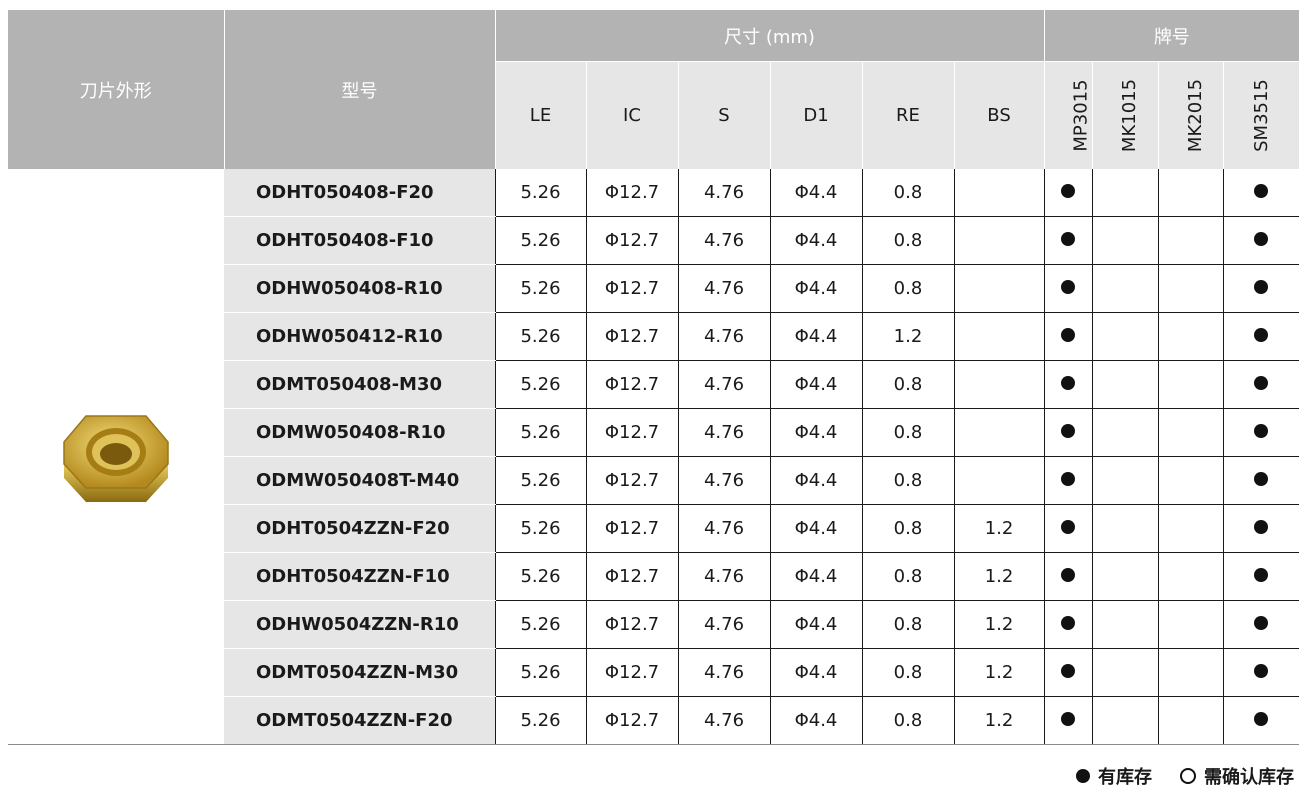  Describe the element at coordinates (654, 336) in the screenshot. I see `table-row: ODHW050412-R10 5.26 Φ12.7 4.76 Φ4.4 1.2` at that location.